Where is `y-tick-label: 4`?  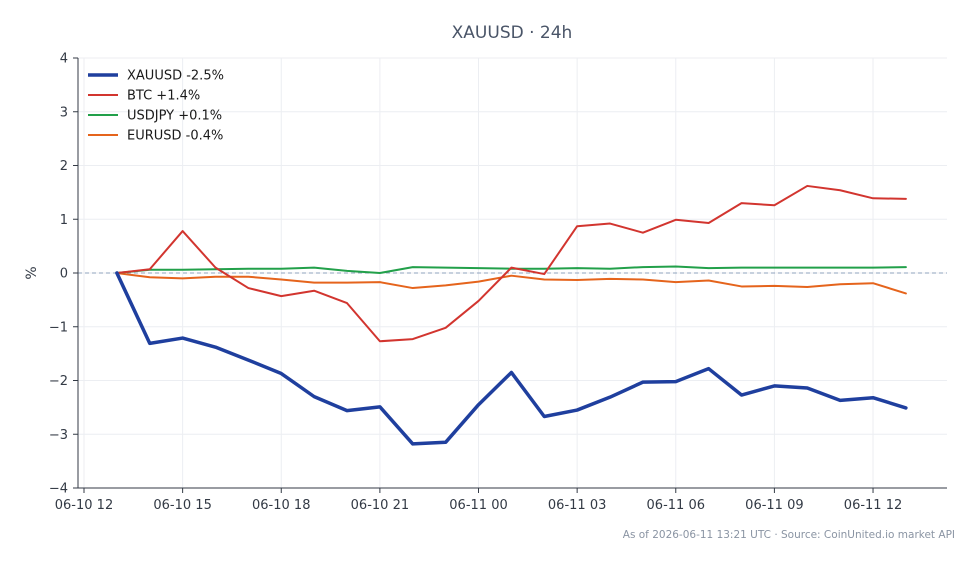
y-tick-label: 4 is located at coordinates (64, 59).